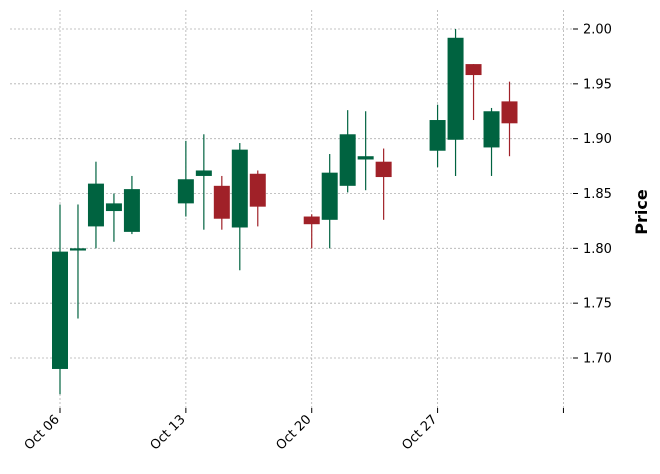  I want to click on y-axis-label: Price, so click(641, 212).